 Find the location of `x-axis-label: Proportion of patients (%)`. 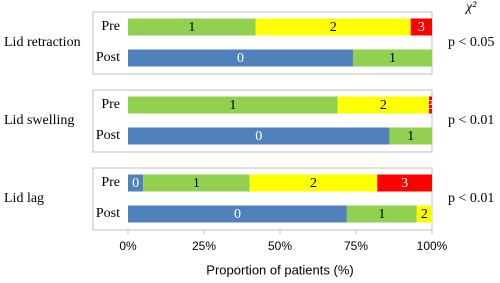

x-axis-label: Proportion of patients (%) is located at coordinates (279, 269).